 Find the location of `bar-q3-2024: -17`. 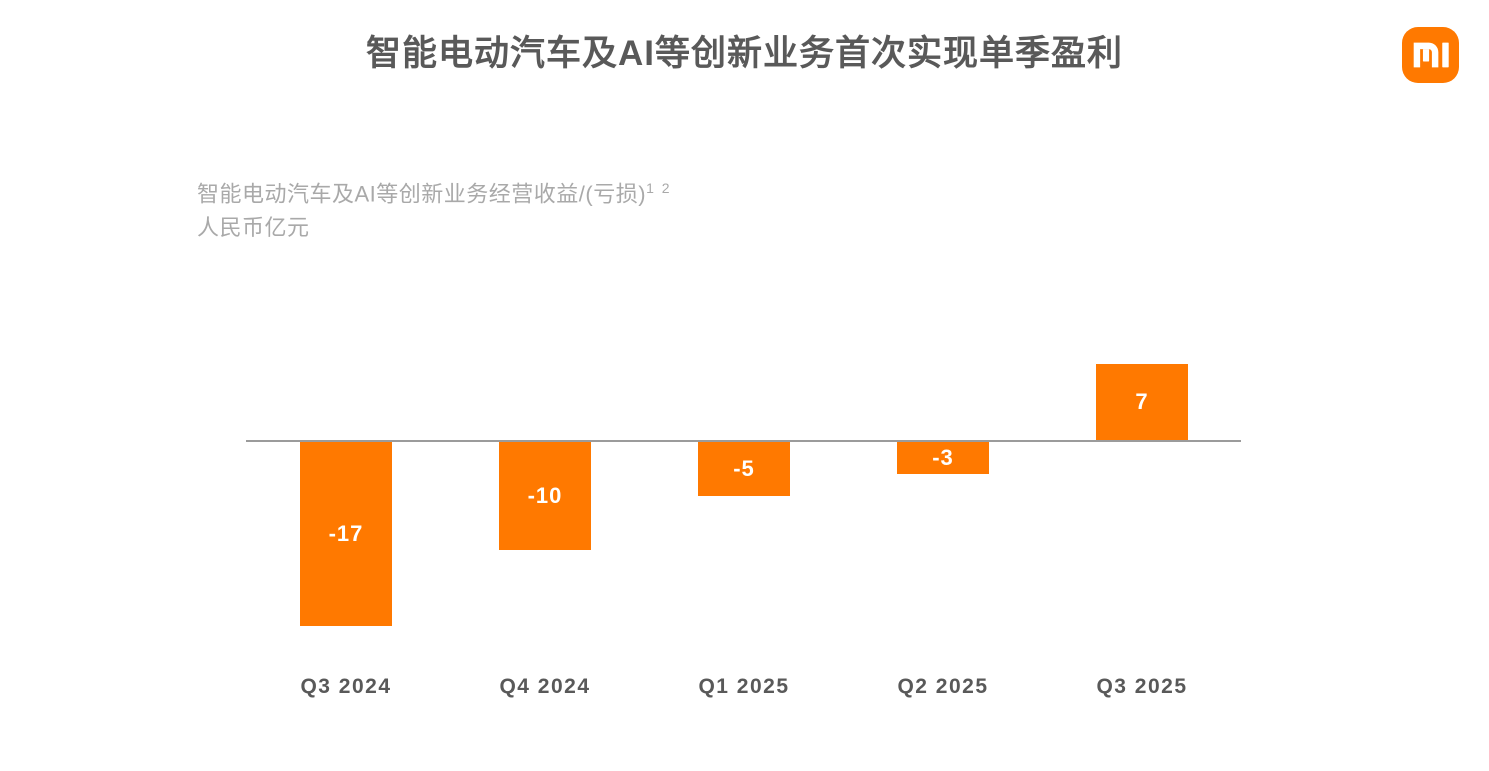

bar-q3-2024: -17 is located at coordinates (346, 534).